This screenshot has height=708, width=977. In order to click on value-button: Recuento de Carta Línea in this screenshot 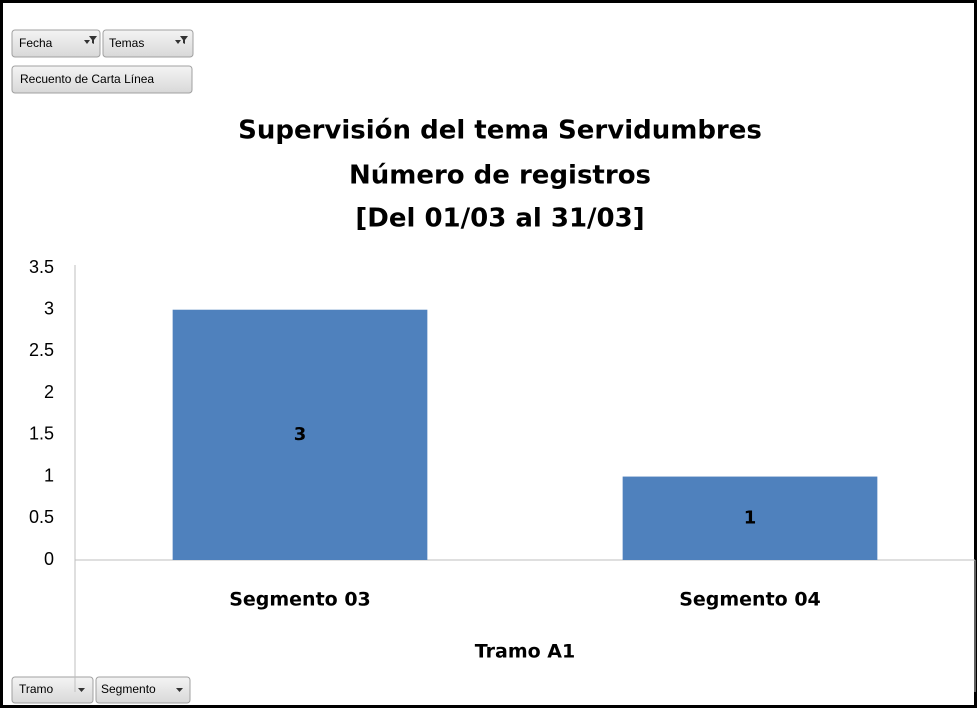, I will do `click(102, 79)`.